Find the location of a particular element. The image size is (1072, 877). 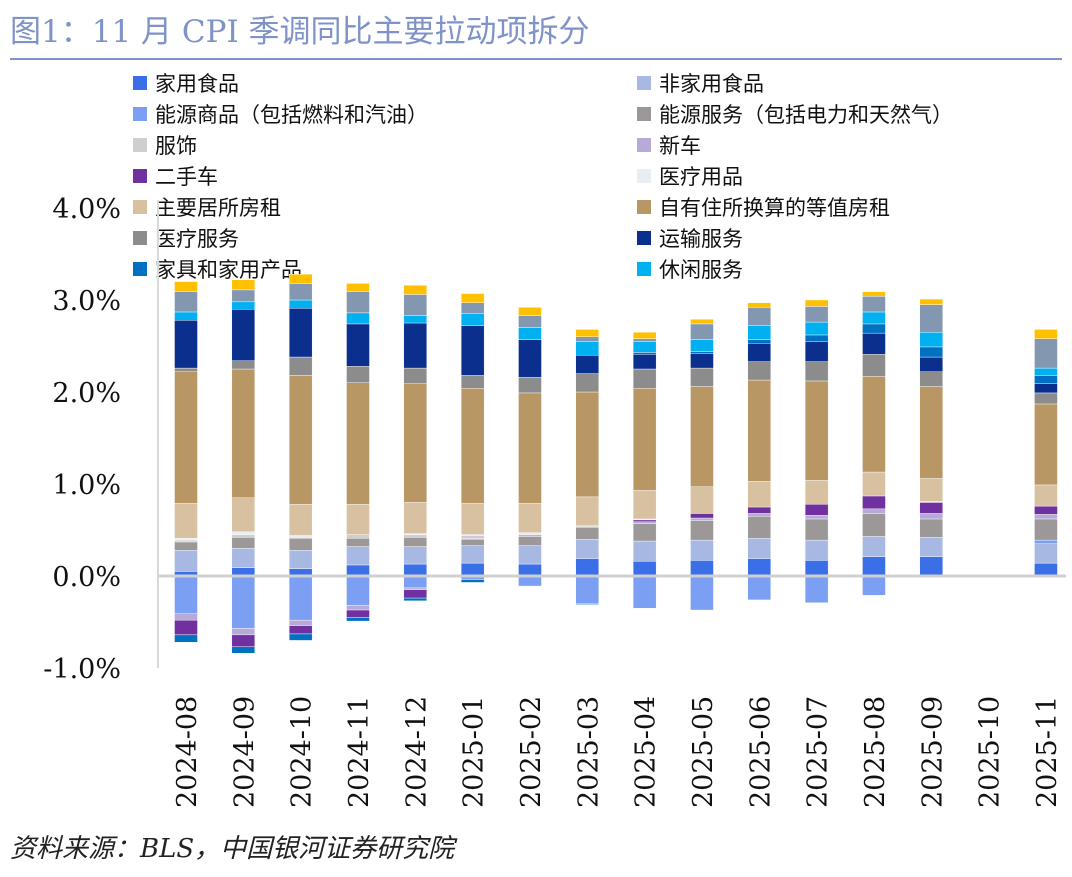

x-tick-label: 2024-11 is located at coordinates (359, 752).